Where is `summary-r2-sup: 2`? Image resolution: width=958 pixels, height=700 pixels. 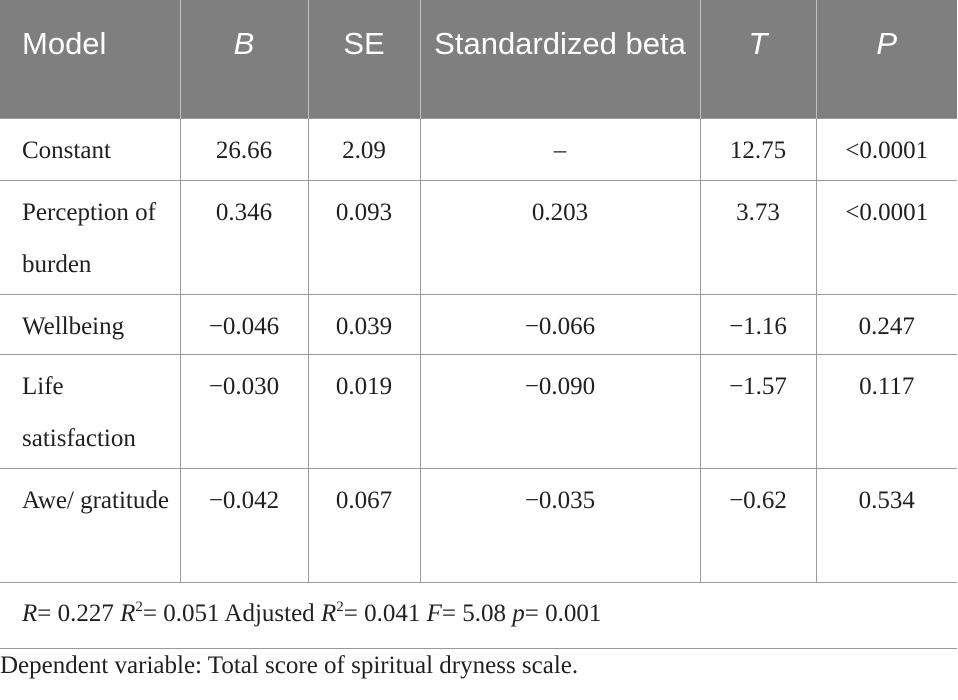 summary-r2-sup: 2 is located at coordinates (139, 606).